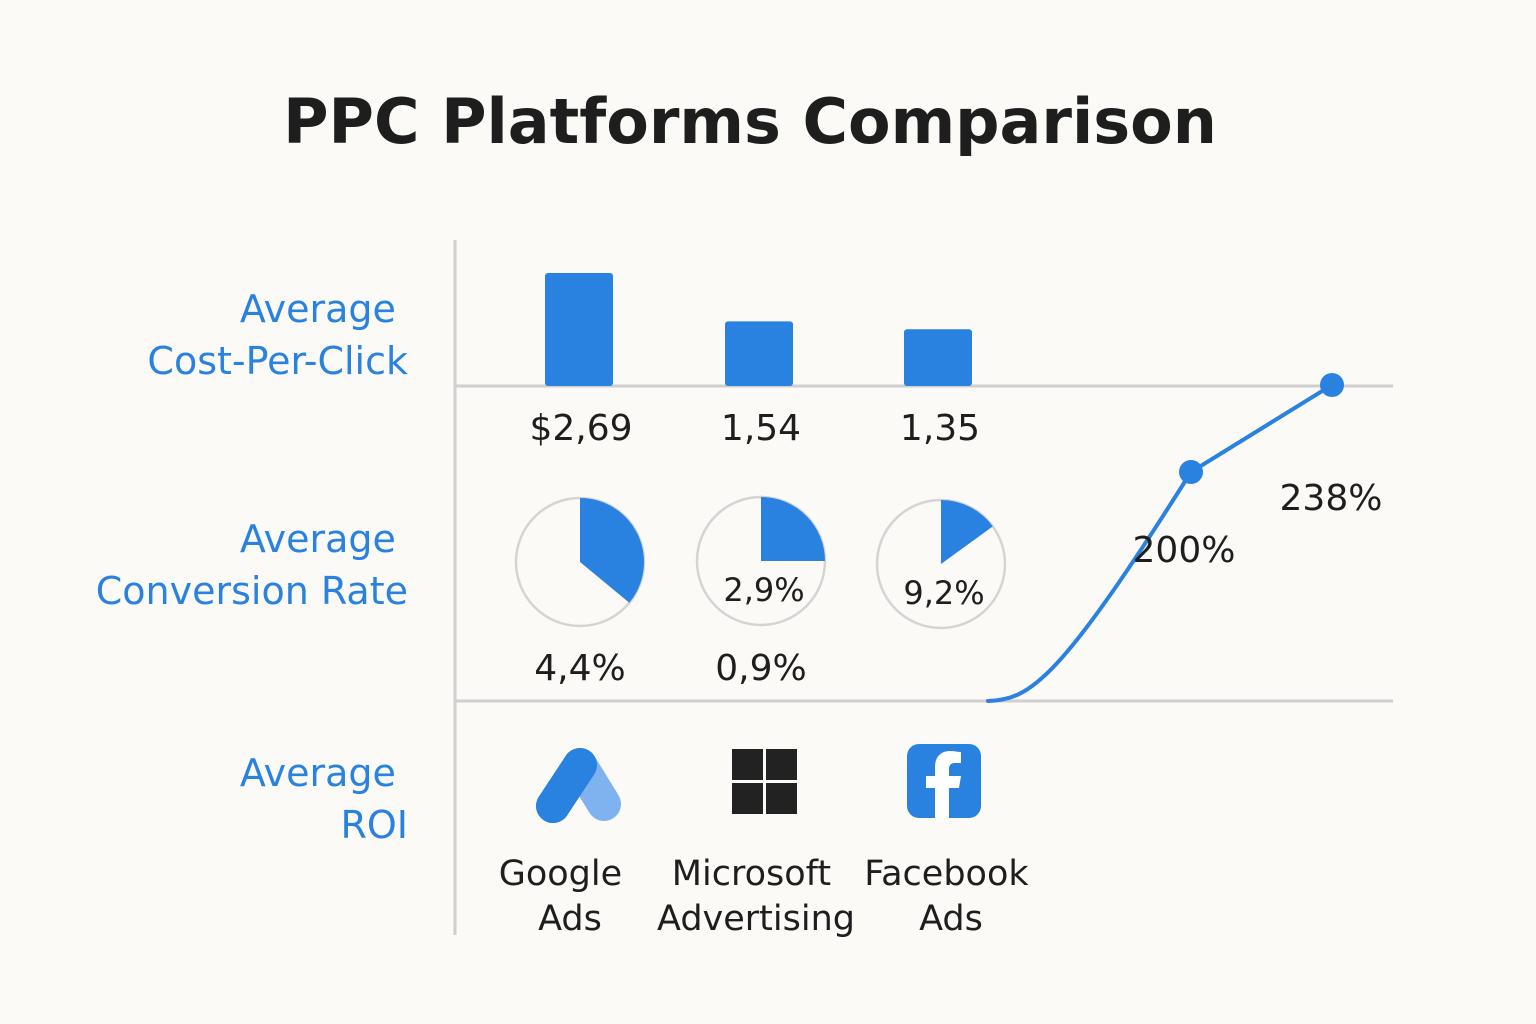 Image resolution: width=1536 pixels, height=1024 pixels. What do you see at coordinates (579, 668) in the screenshot?
I see `conversion-below-label: 4,4%` at bounding box center [579, 668].